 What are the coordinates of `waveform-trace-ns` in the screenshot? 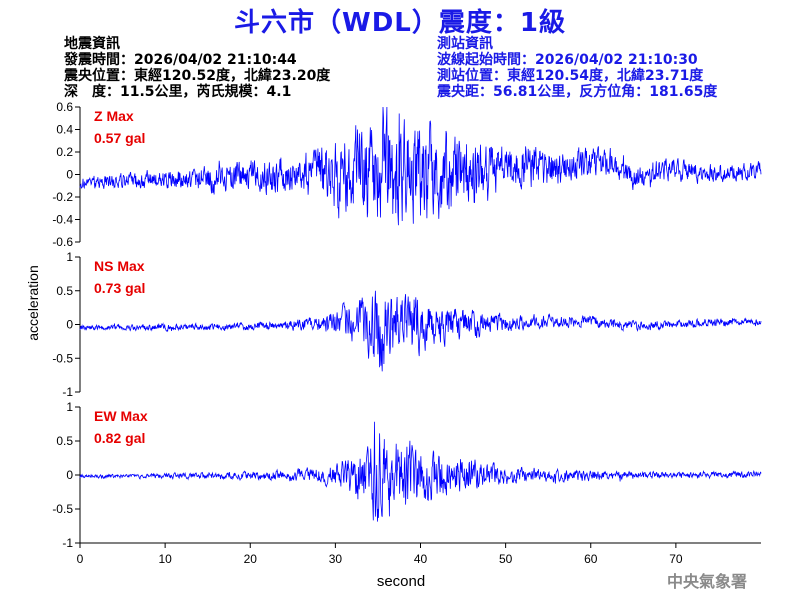 It's located at (420, 331).